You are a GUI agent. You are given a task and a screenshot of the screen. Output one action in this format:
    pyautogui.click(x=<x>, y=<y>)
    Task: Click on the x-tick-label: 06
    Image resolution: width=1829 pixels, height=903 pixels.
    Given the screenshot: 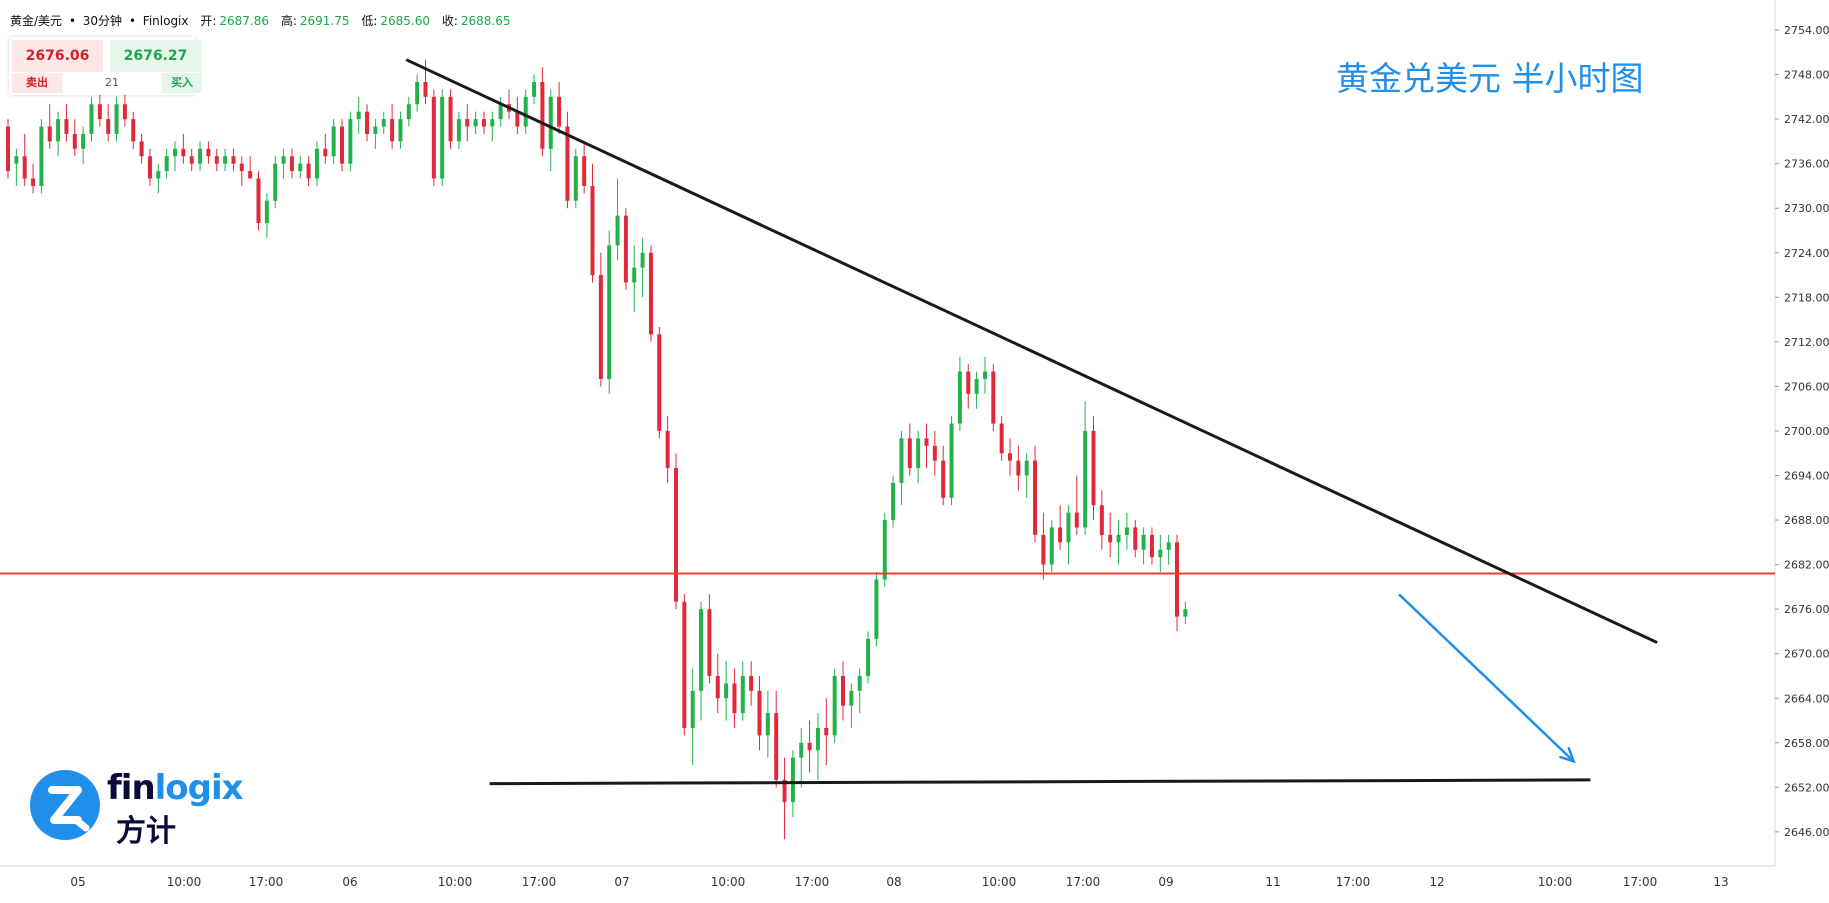 What is the action you would take?
    pyautogui.click(x=349, y=882)
    